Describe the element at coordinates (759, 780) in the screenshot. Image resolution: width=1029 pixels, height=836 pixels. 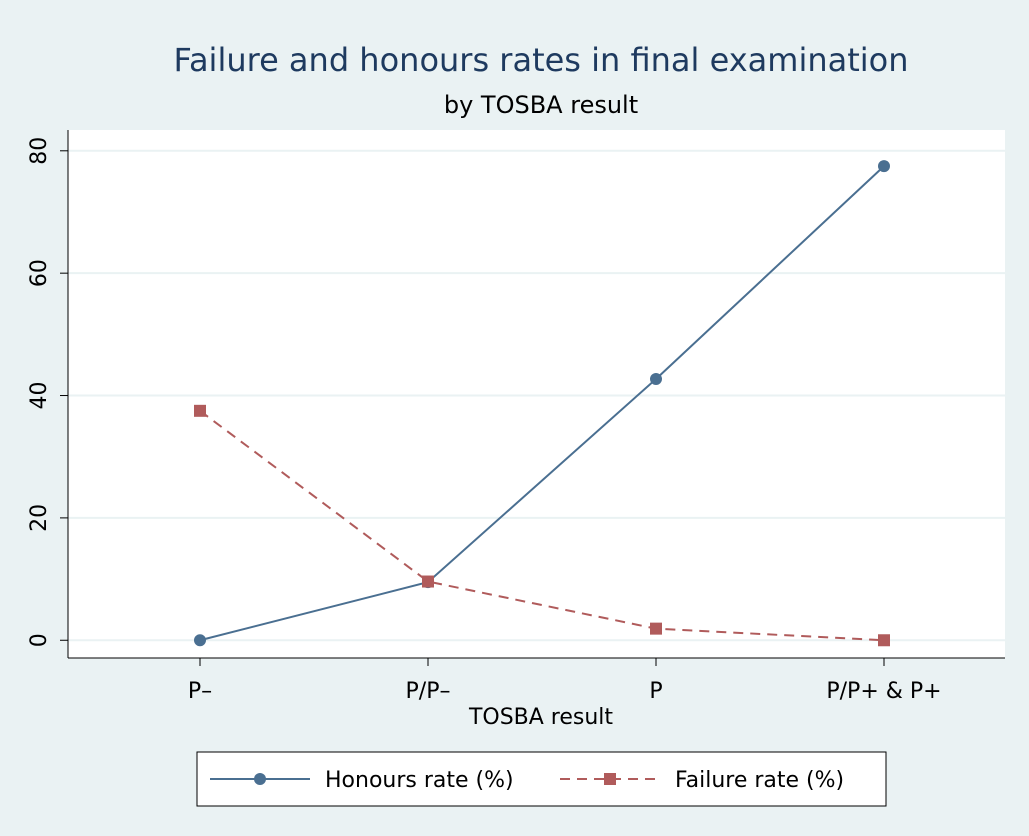
I see `legend-label: Failure rate (%)` at that location.